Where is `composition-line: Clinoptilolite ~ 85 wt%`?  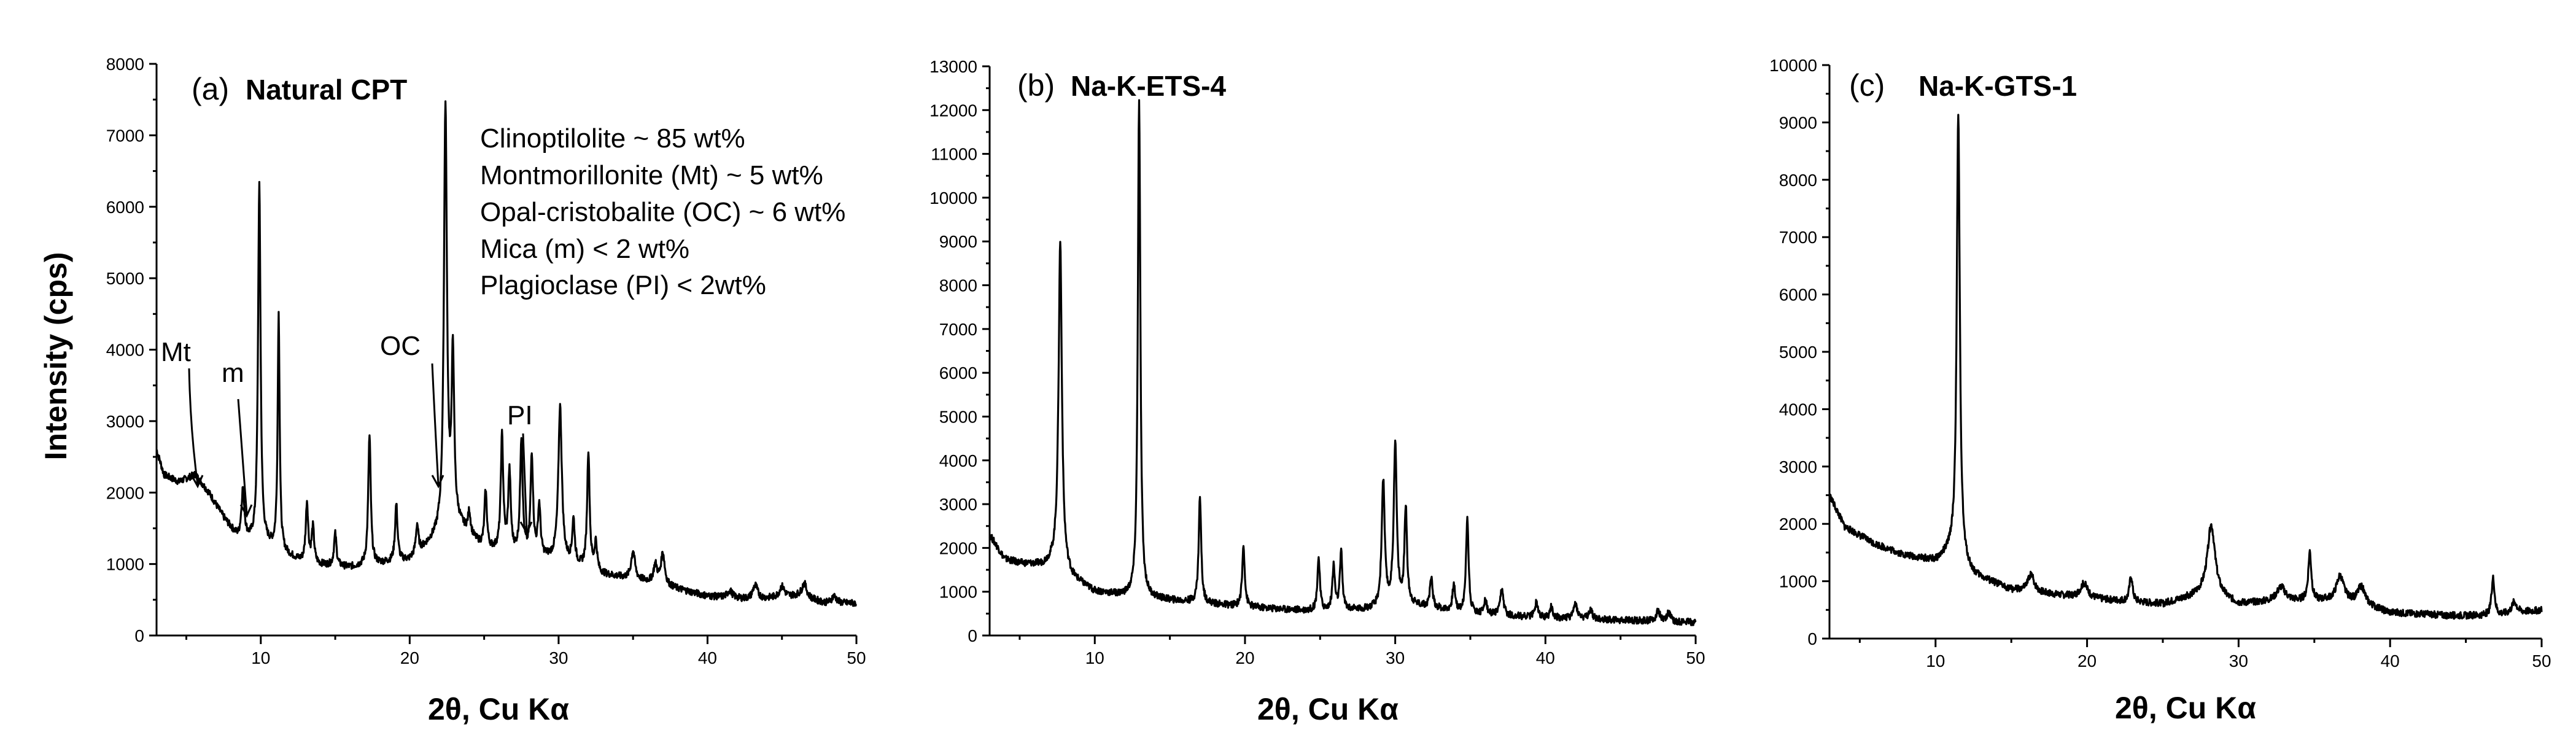
composition-line: Clinoptilolite ~ 85 wt% is located at coordinates (612, 138).